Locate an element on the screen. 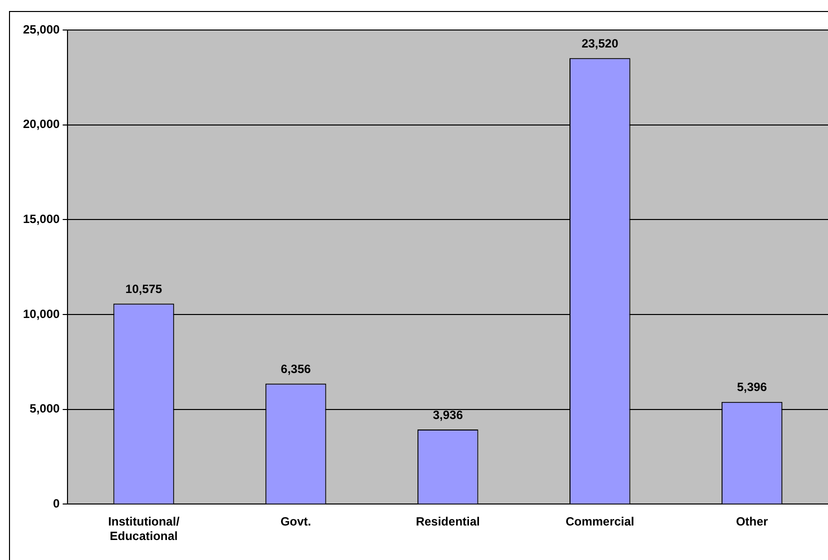 Image resolution: width=828 pixels, height=560 pixels. x-tick-label: Institutional/Educational is located at coordinates (144, 529).